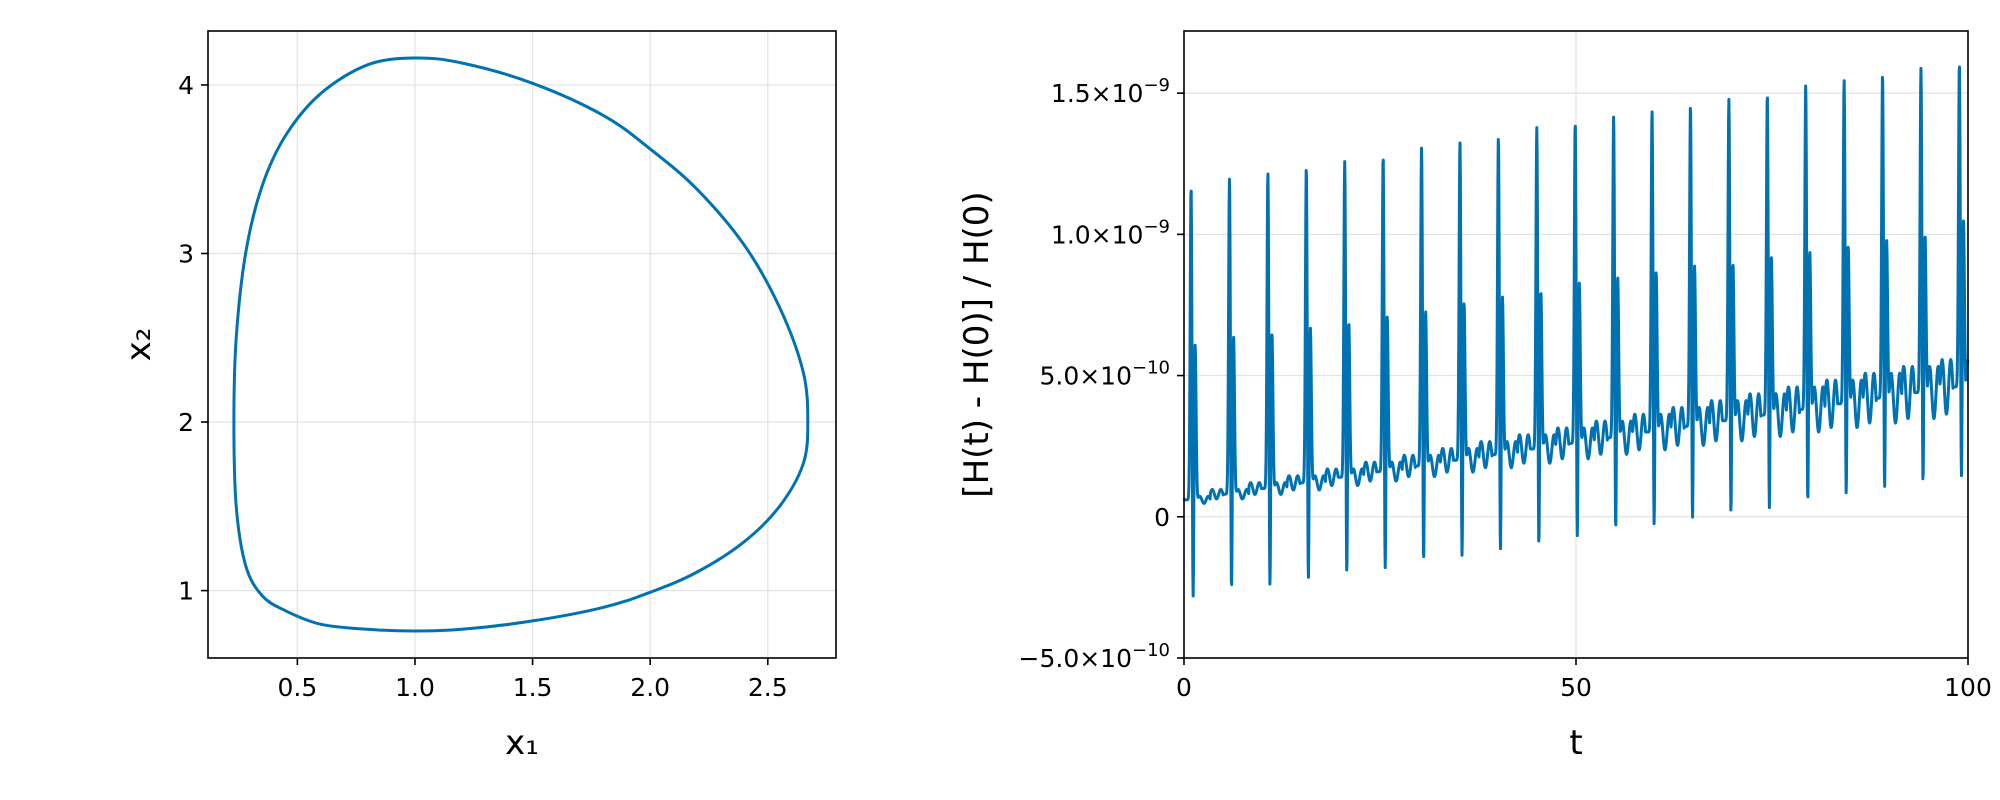 The height and width of the screenshot is (800, 2000). What do you see at coordinates (522, 743) in the screenshot?
I see `x-axis-label: x₁` at bounding box center [522, 743].